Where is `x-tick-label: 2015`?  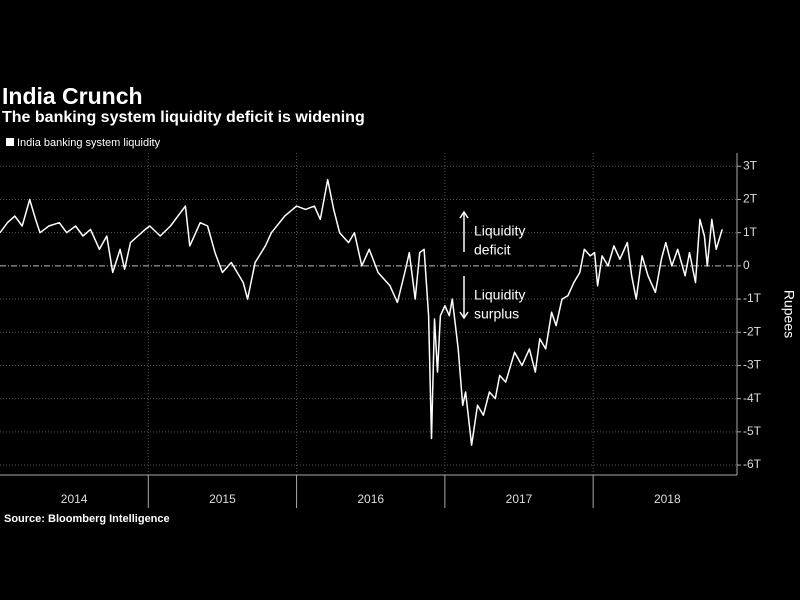
x-tick-label: 2015 is located at coordinates (222, 499).